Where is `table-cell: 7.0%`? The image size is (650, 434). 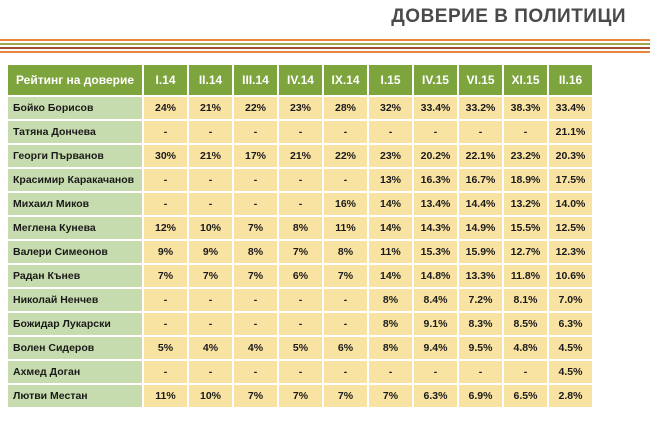
table-cell: 7.0% is located at coordinates (570, 300).